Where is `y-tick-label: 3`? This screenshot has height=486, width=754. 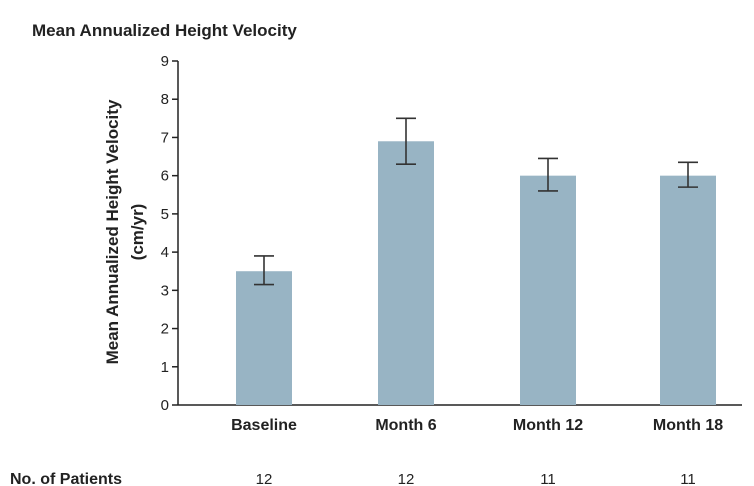
y-tick-label: 3 is located at coordinates (165, 290).